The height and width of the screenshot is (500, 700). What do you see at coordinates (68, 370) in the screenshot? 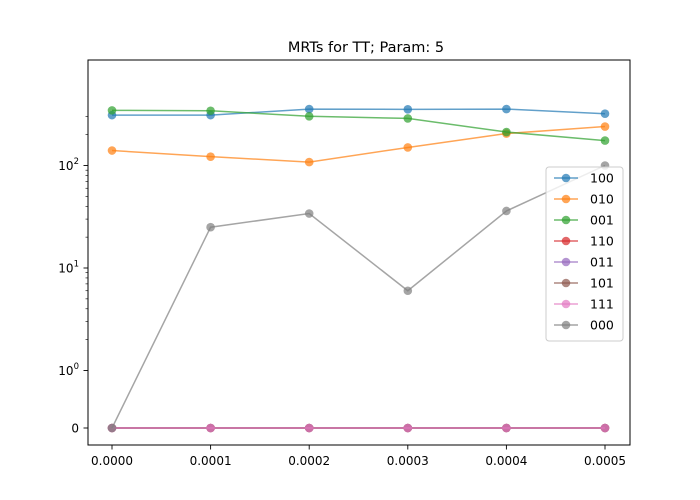
I see `y-tick-label: 10⁰` at bounding box center [68, 370].